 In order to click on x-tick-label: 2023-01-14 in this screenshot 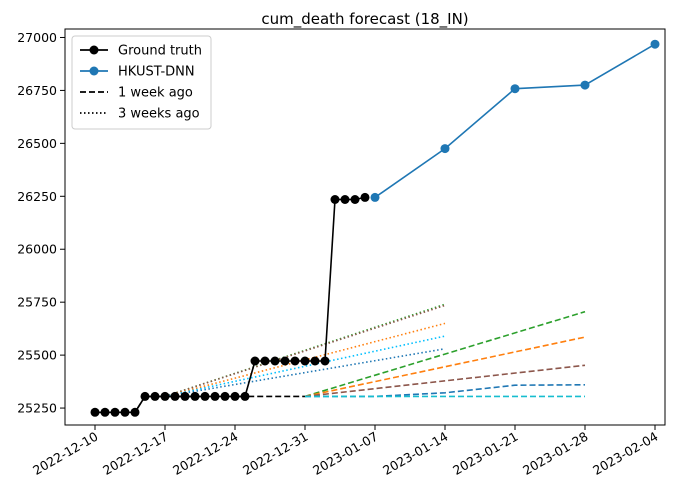, I will do `click(415, 453)`.